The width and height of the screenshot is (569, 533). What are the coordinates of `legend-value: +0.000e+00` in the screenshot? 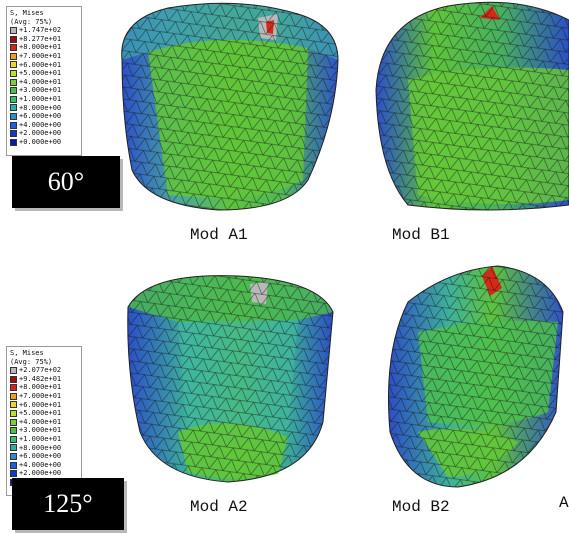 It's located at (40, 141).